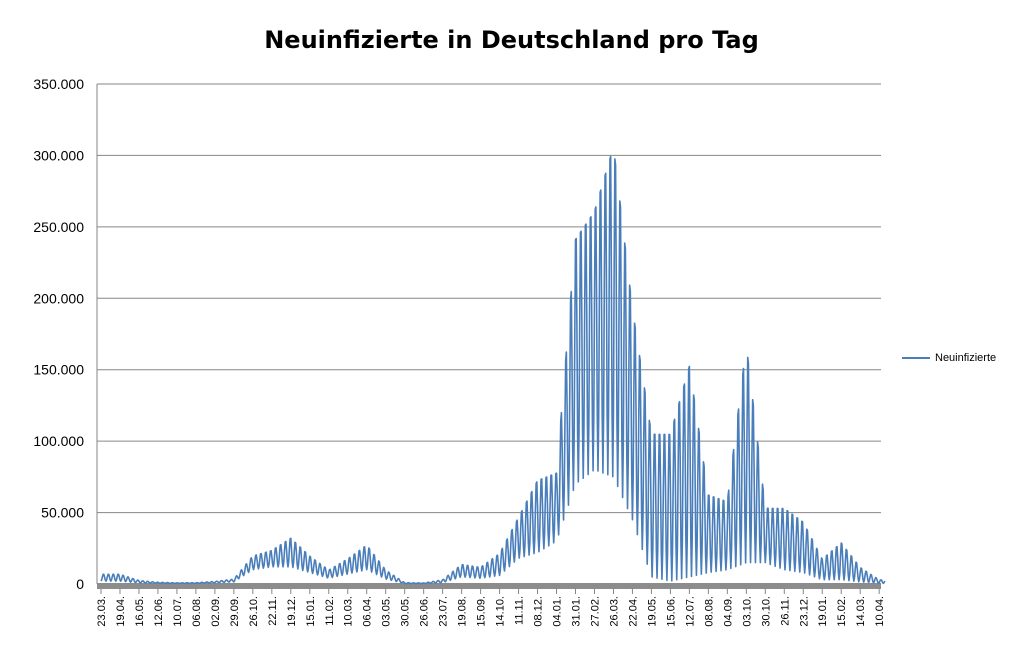 Image resolution: width=1023 pixels, height=658 pixels. I want to click on x-tick-label: 12.06., so click(159, 611).